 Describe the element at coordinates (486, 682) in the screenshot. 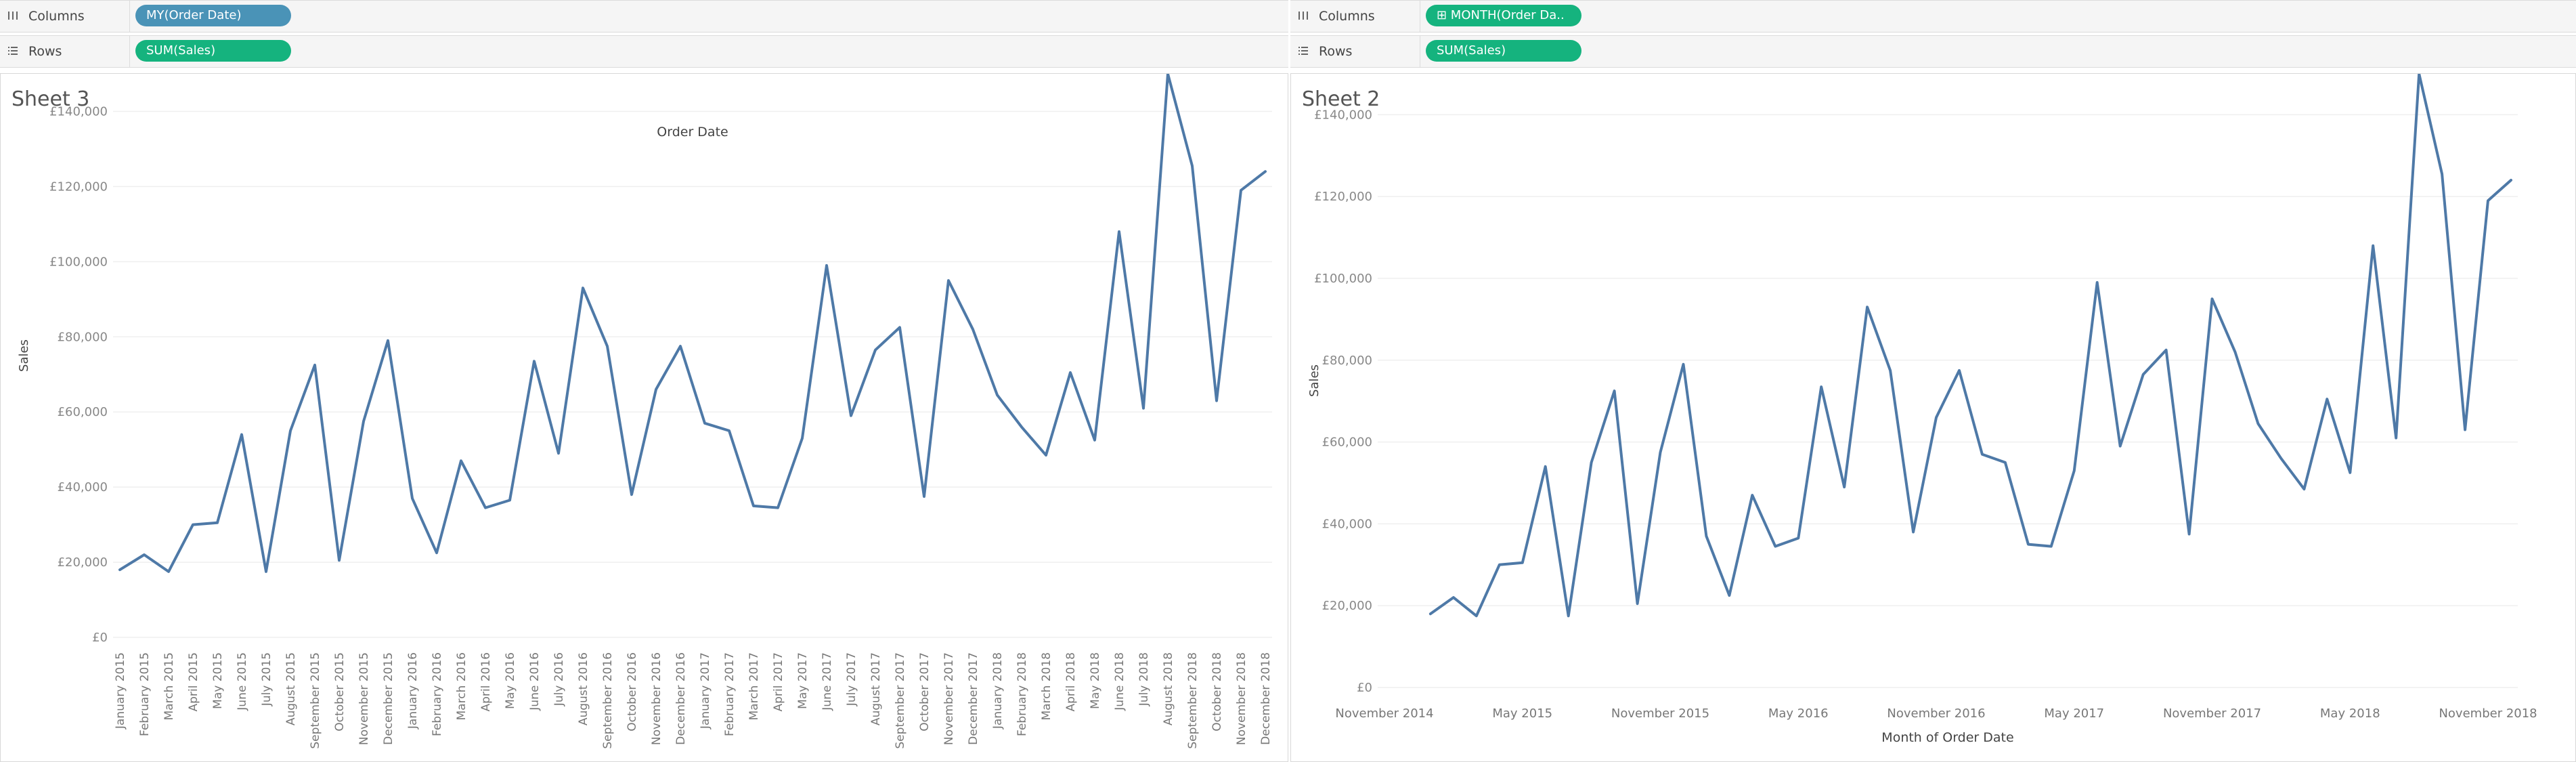

I see `x-tick-label: April 2016` at that location.